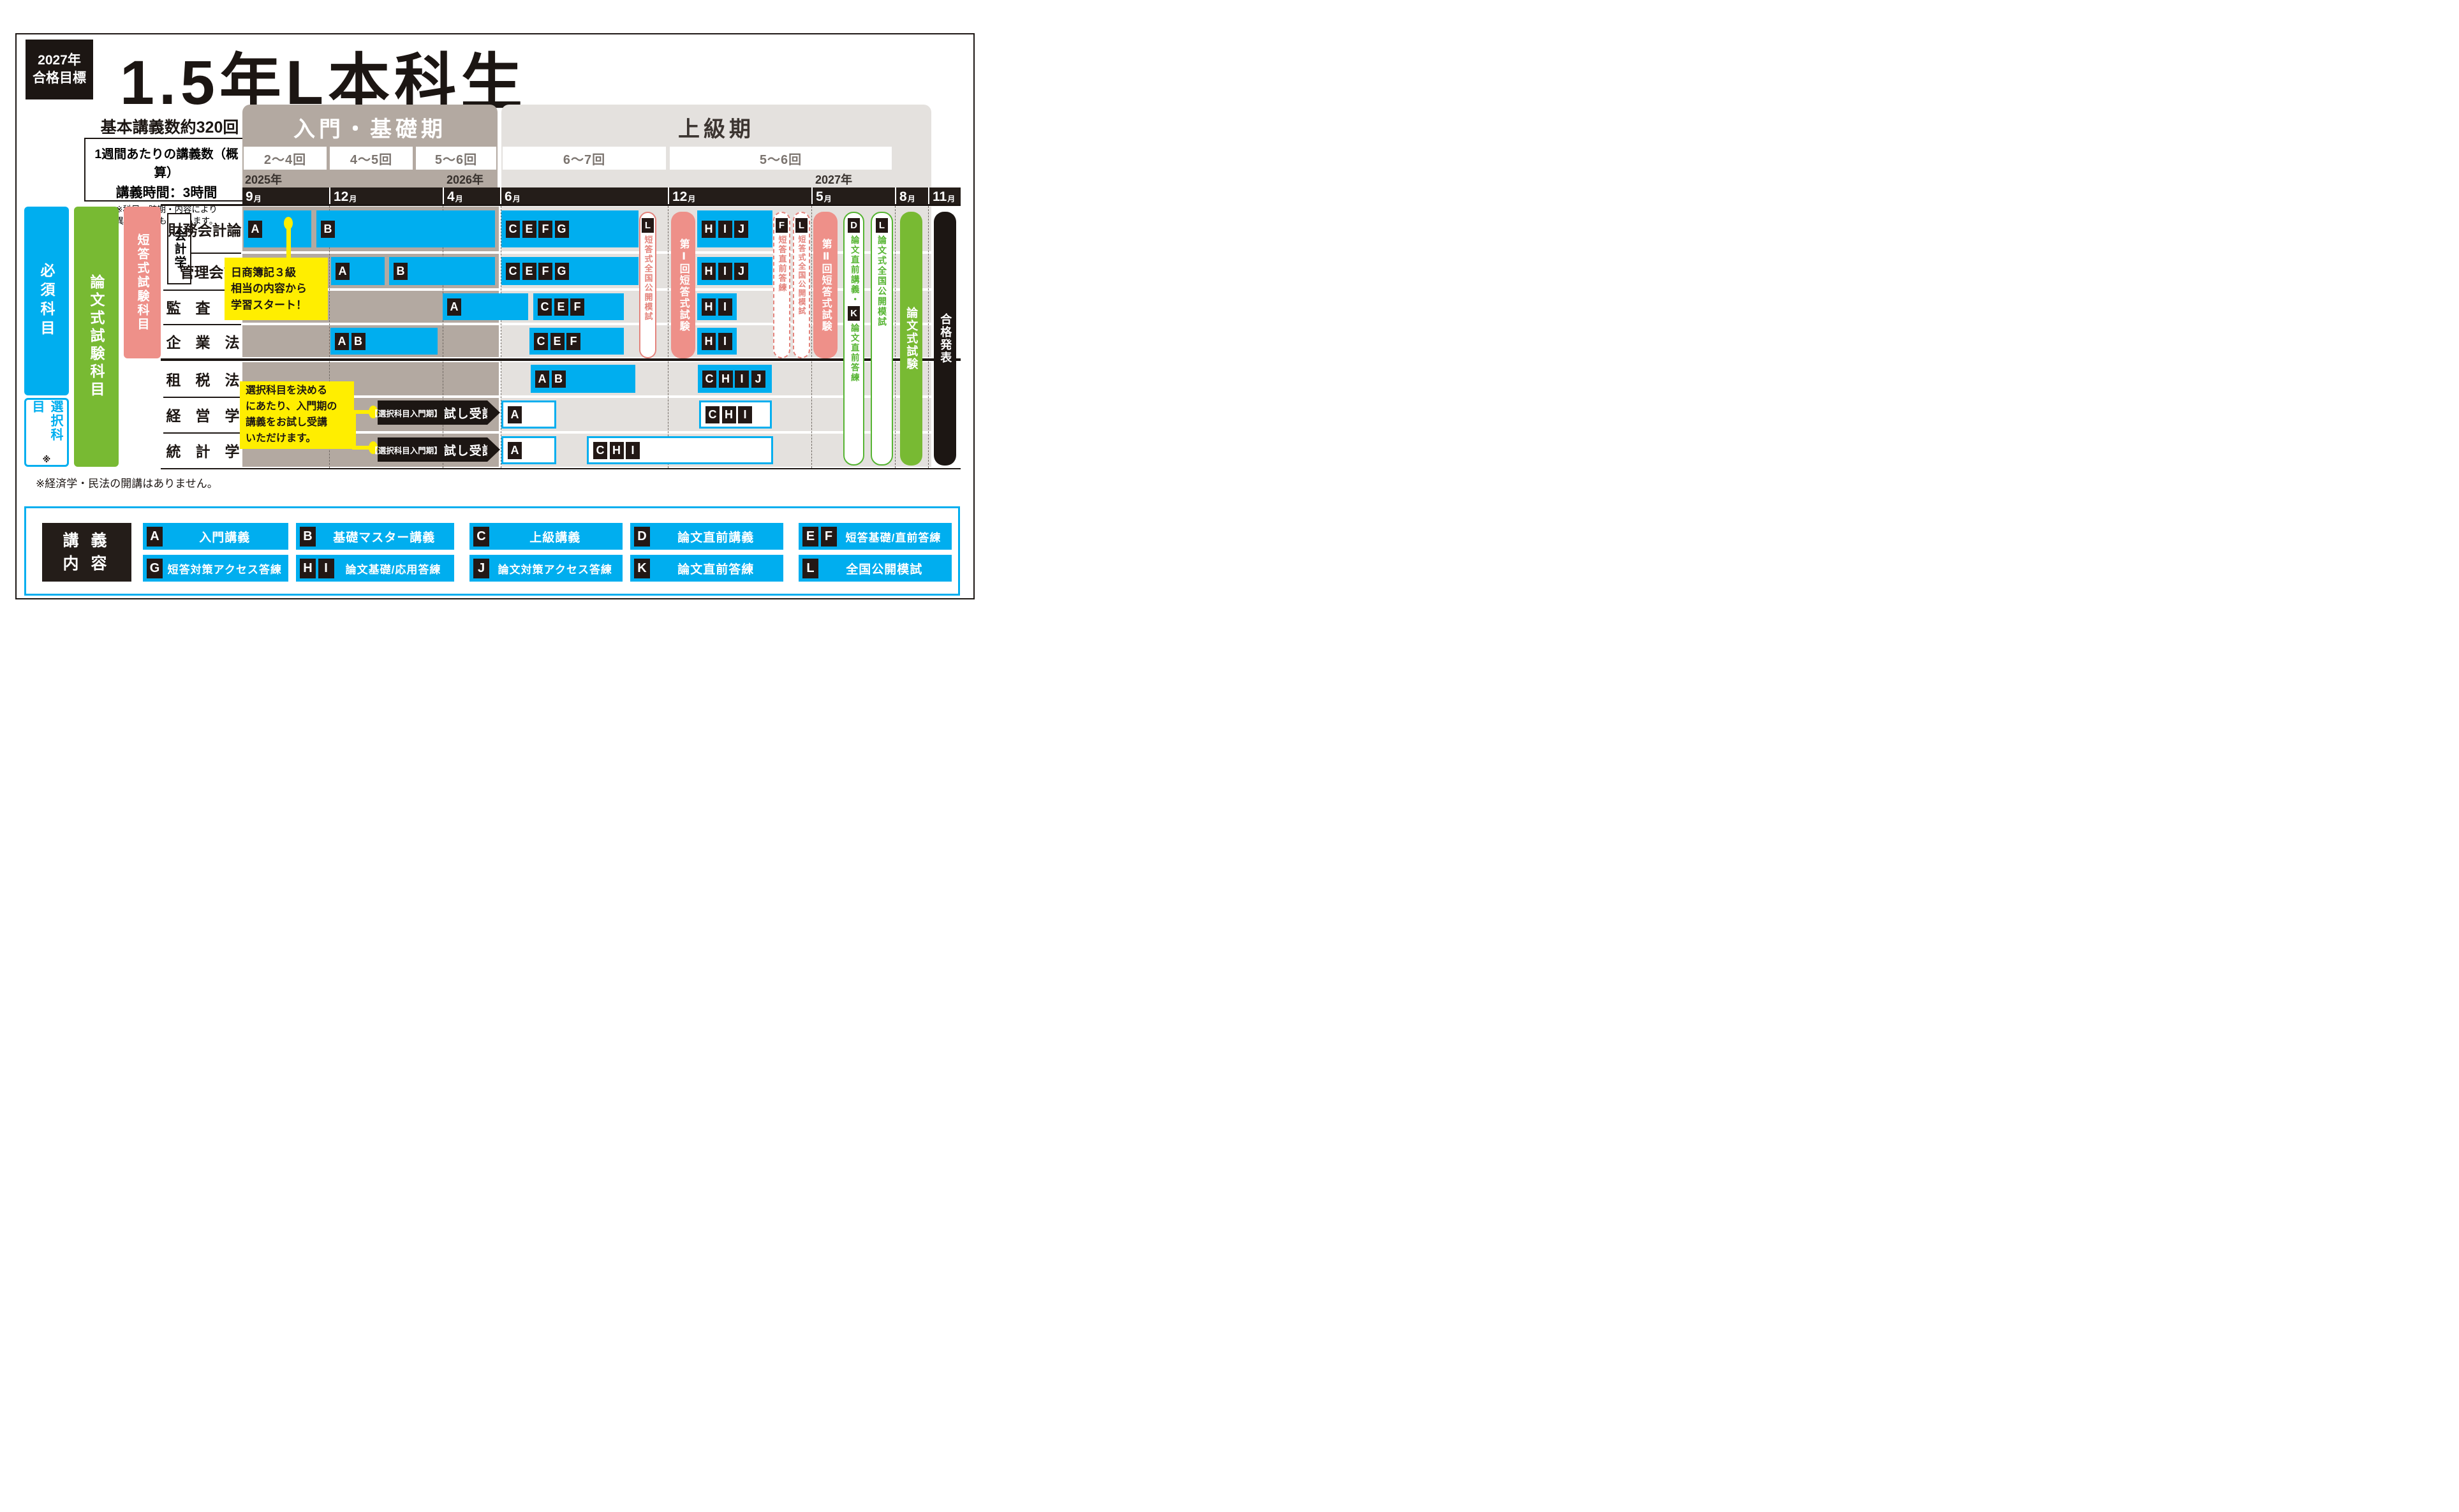 The image size is (2459, 1512). I want to click on legend-item-label: 論文直前答練, so click(716, 569).